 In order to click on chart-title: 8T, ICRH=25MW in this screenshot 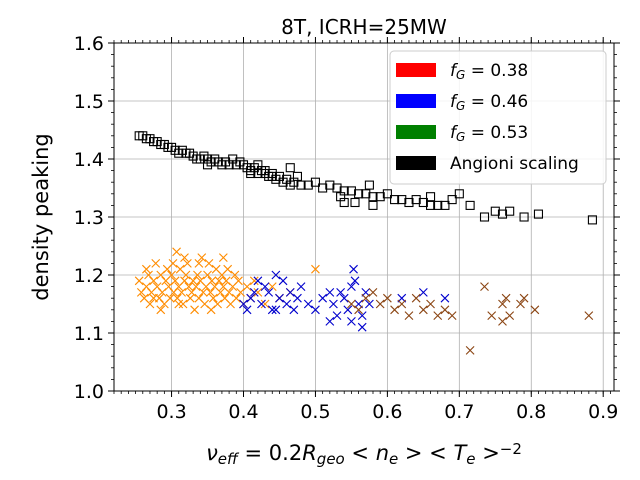, I will do `click(364, 27)`.